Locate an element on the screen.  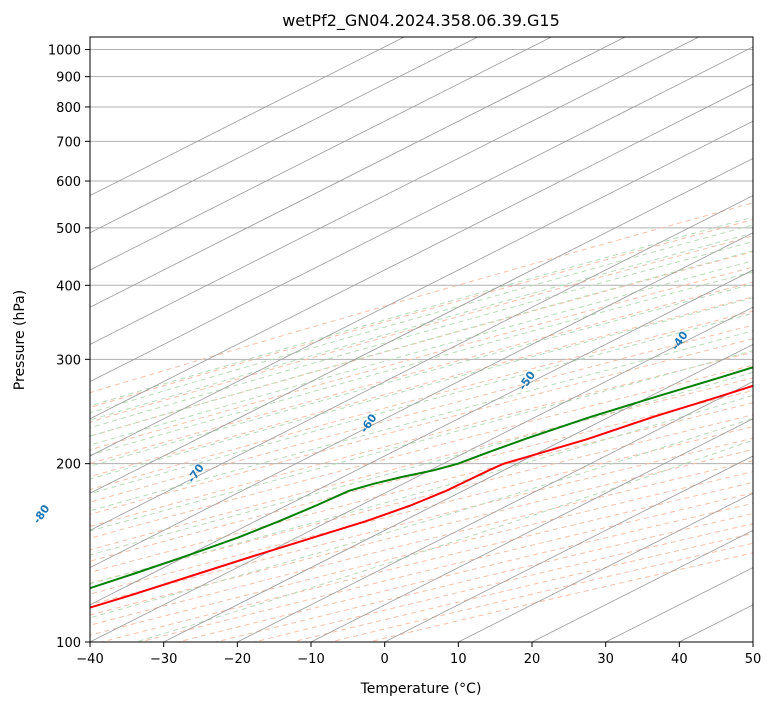
x-tick-label: 40 is located at coordinates (679, 659).